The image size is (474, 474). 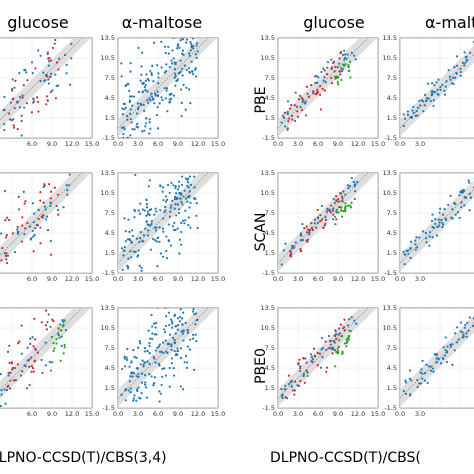 I want to click on panel-8: 6.0 9.0 12.0 15.0, so click(x=49, y=363).